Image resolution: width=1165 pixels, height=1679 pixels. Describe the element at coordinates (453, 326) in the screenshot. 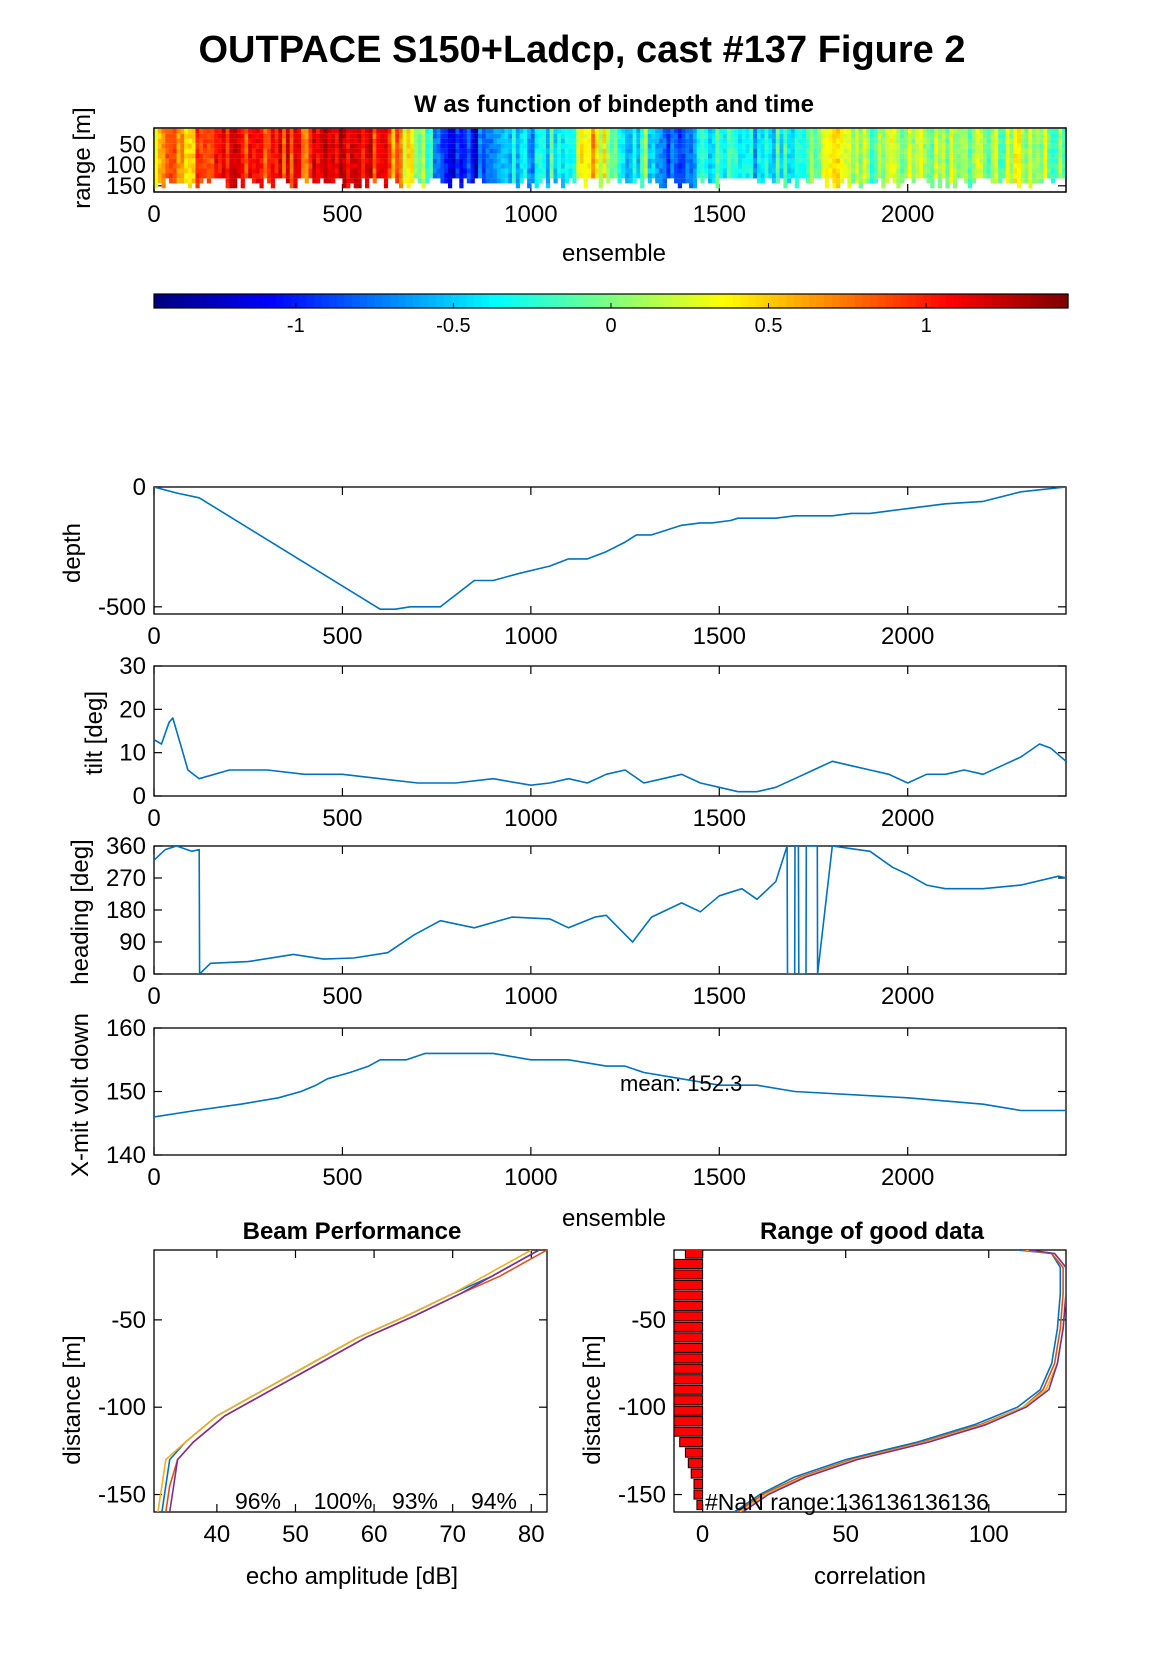

I see `colorbar-tick-label: -0.5` at that location.